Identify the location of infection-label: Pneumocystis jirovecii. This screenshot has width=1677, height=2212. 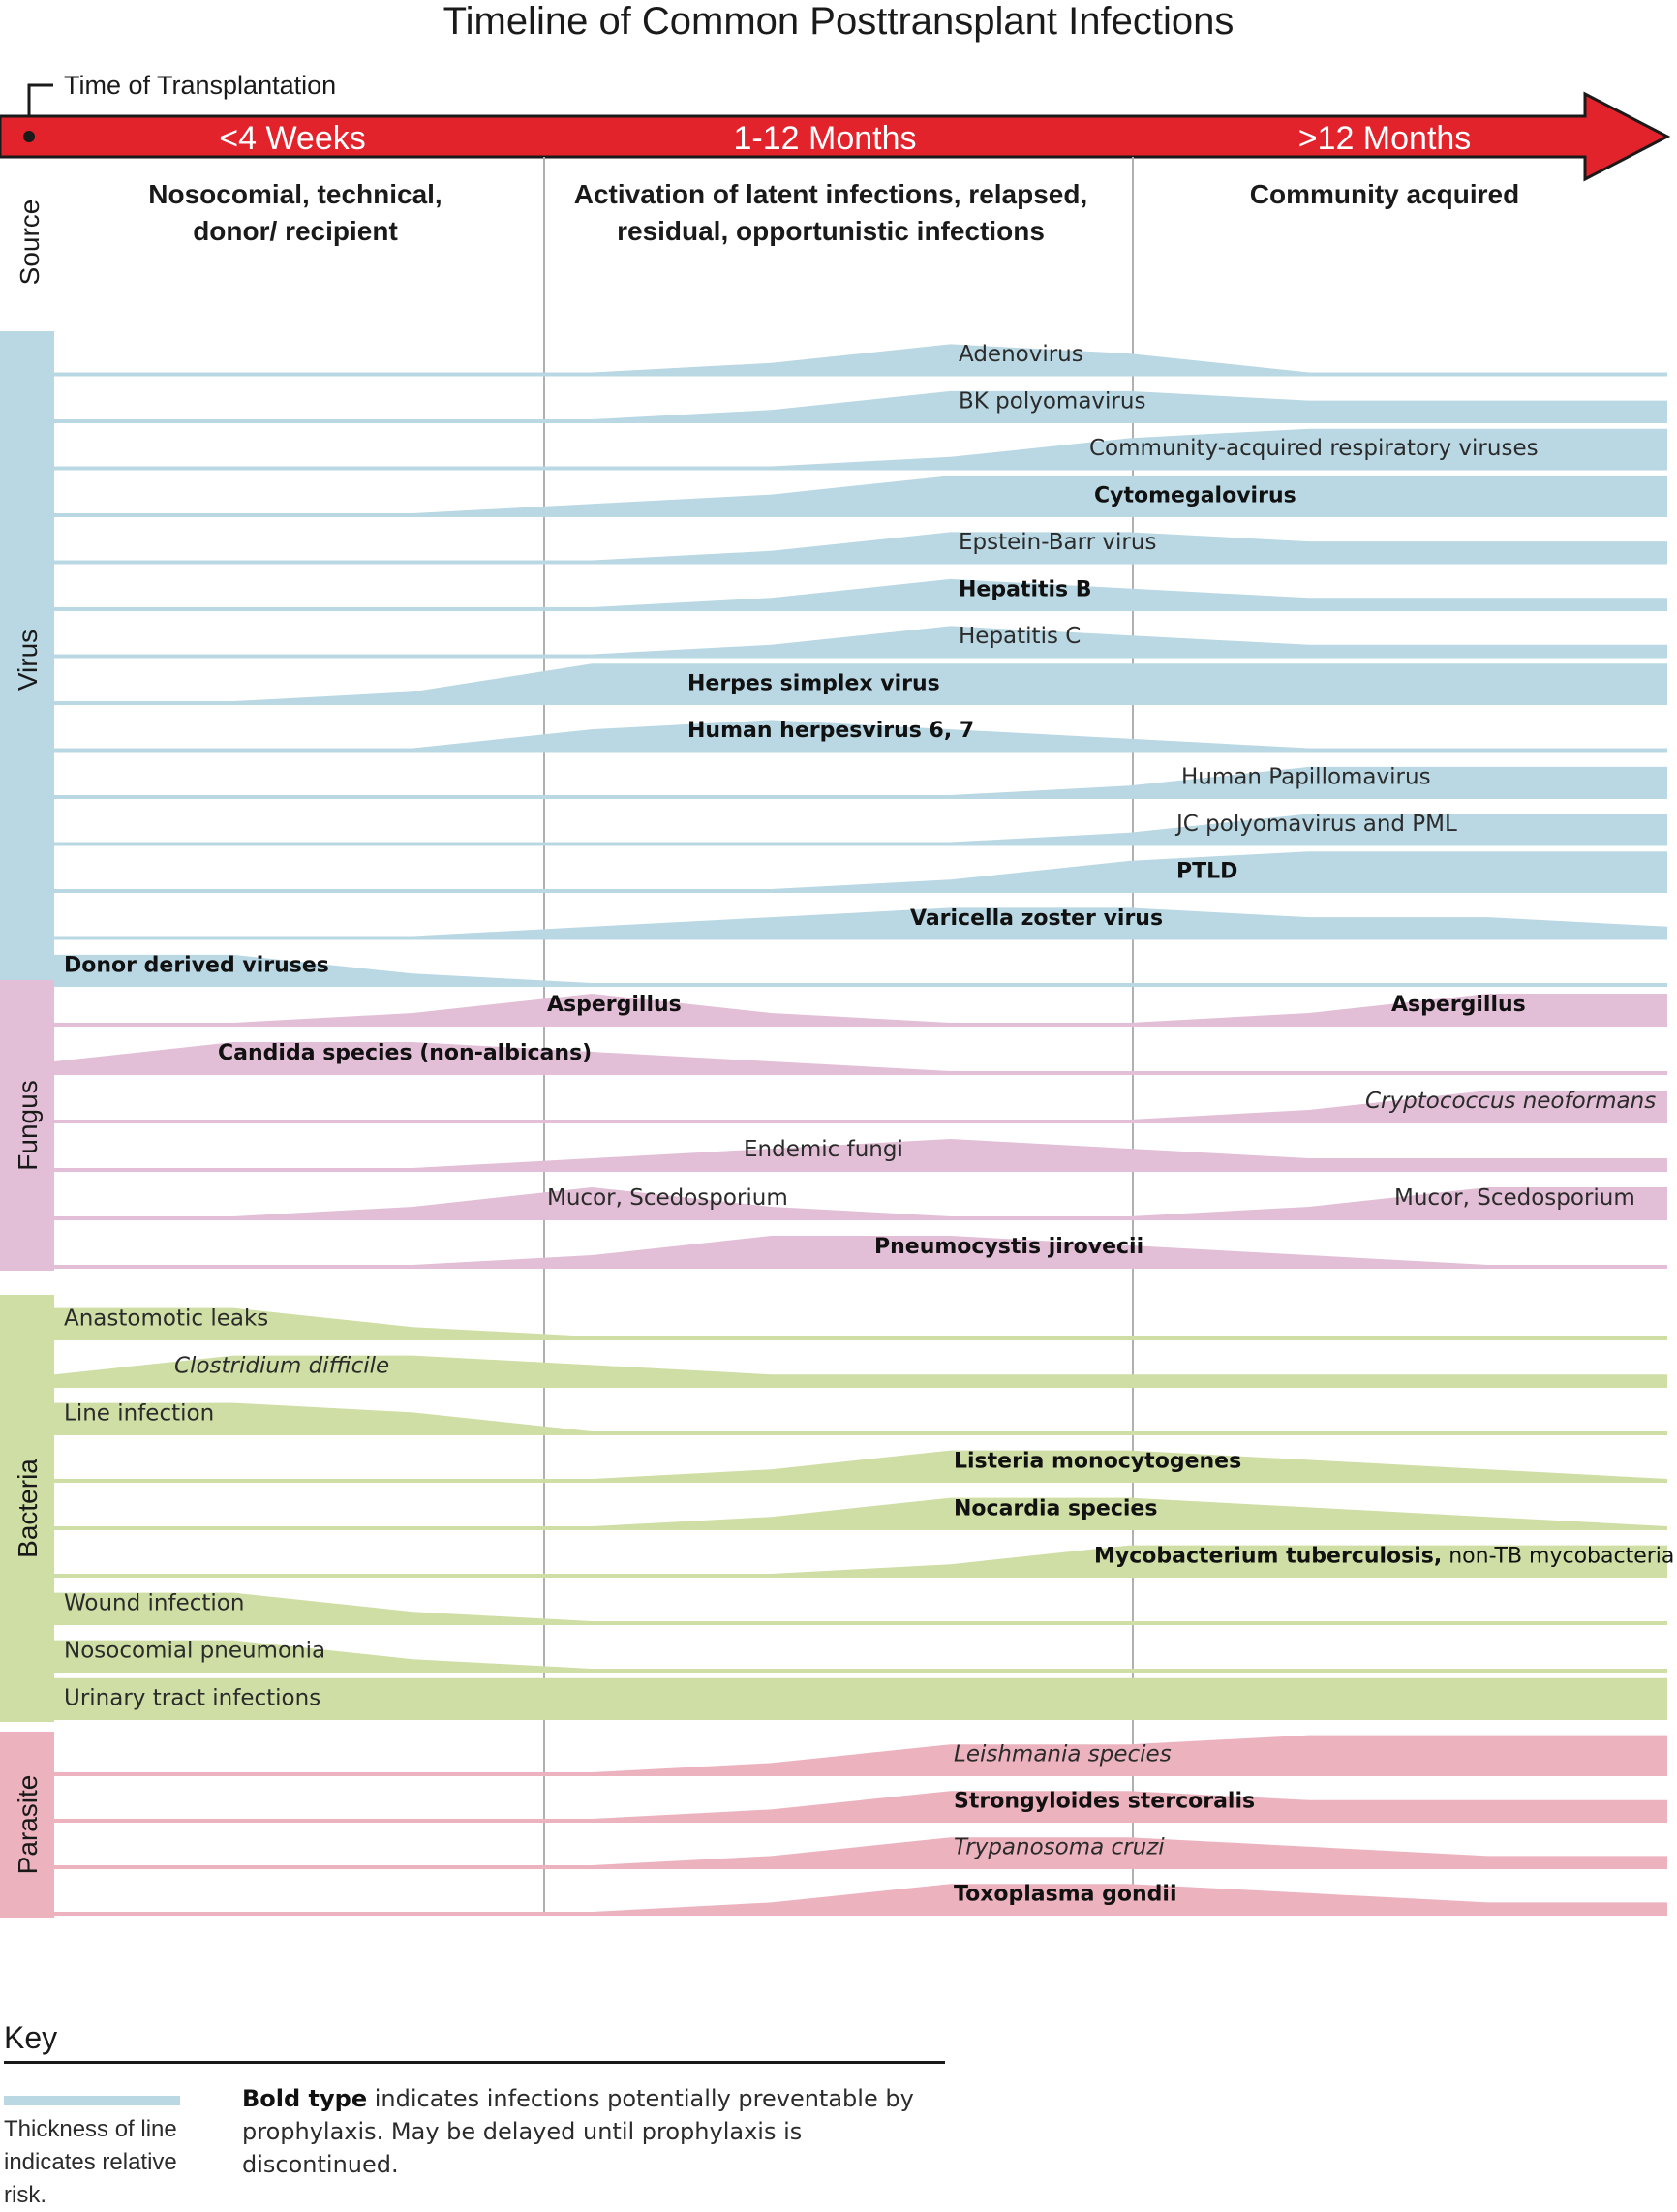
(1008, 1247).